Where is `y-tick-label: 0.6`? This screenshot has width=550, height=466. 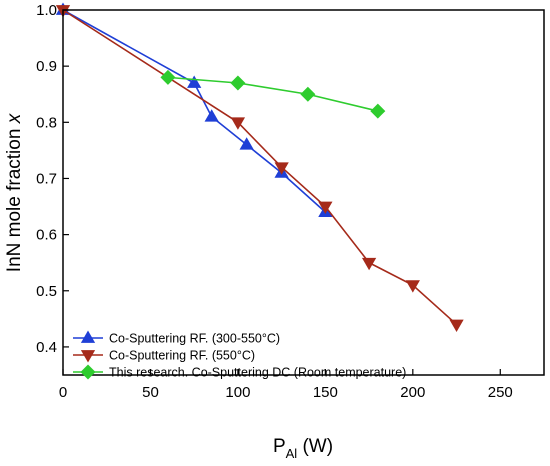
y-tick-label: 0.6 is located at coordinates (46, 235).